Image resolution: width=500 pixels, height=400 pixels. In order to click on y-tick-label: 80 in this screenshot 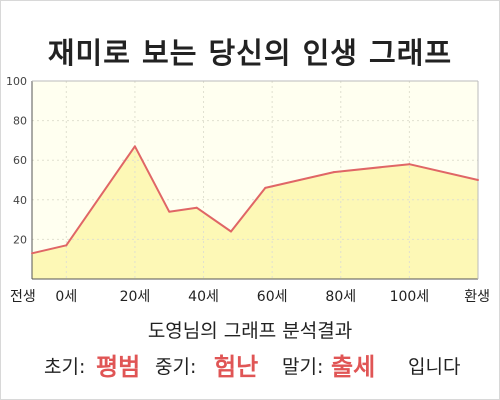, I will do `click(20, 121)`.